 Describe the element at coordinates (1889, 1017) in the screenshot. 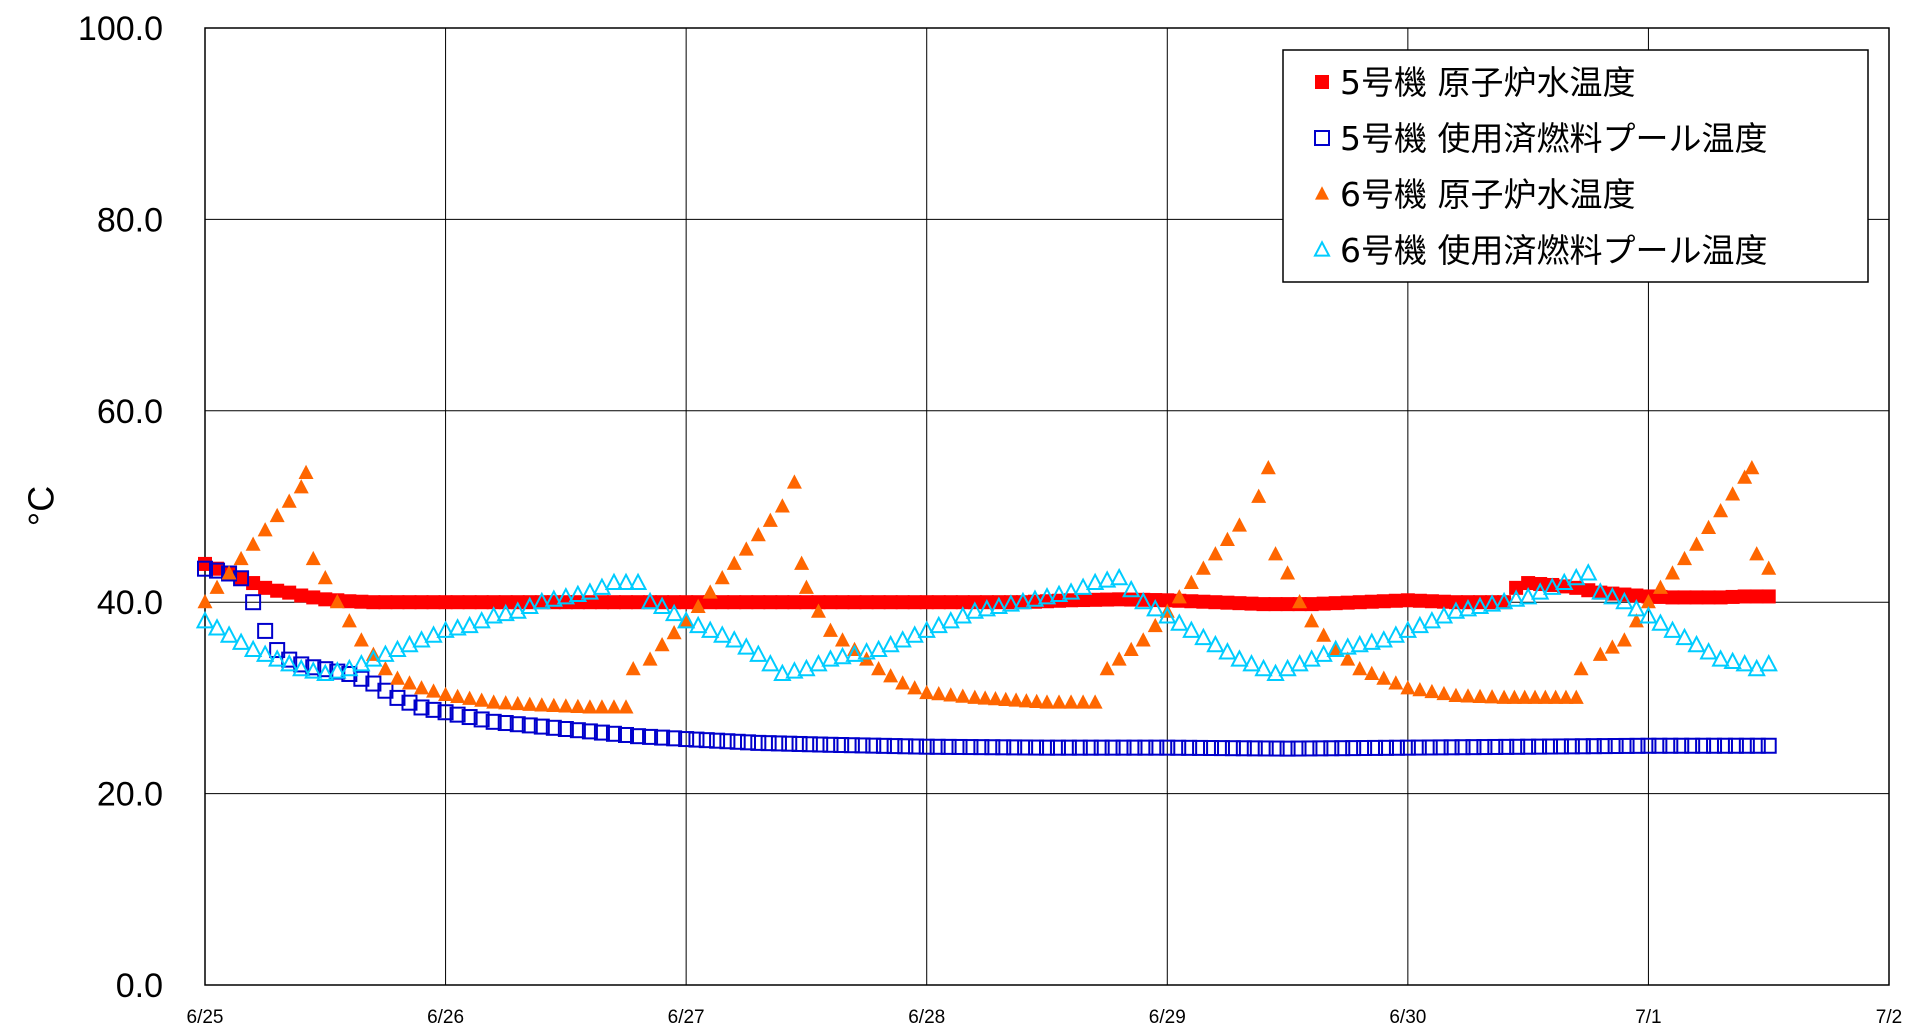

I see `x-tick-label: 7/2` at that location.